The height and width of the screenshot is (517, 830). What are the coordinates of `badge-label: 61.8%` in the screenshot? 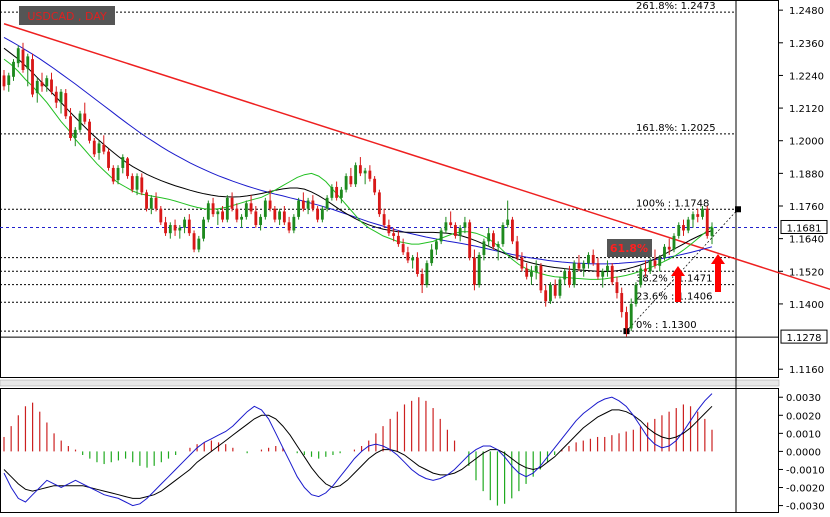 It's located at (629, 248).